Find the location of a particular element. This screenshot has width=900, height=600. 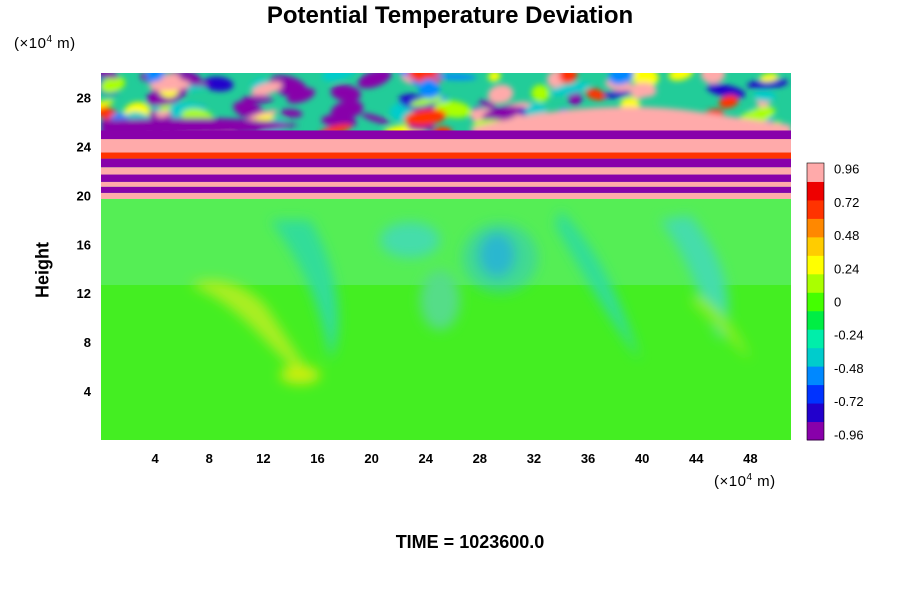

swirl-lower is located at coordinates (300, 375).